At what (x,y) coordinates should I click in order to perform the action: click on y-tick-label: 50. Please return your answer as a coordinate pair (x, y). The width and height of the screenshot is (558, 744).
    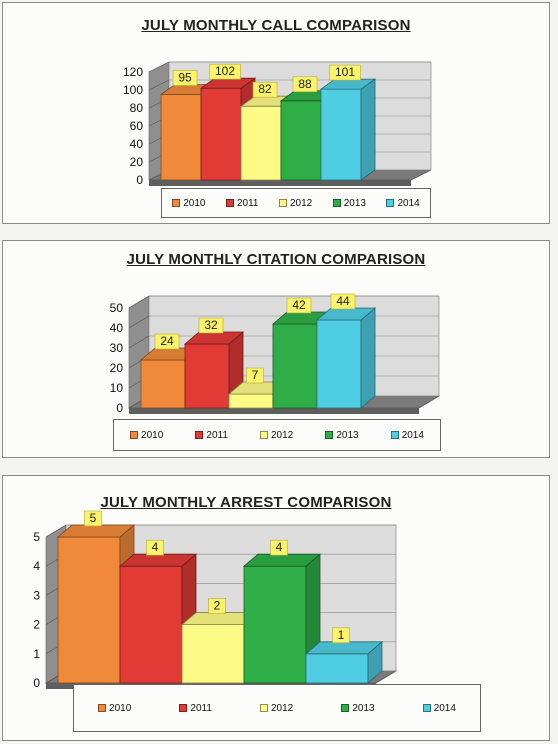
    Looking at the image, I should click on (117, 308).